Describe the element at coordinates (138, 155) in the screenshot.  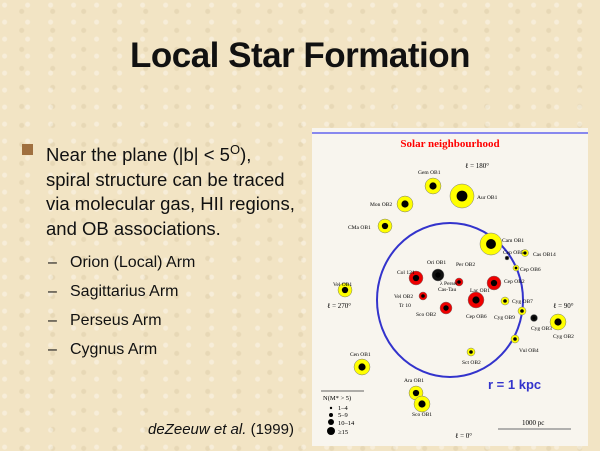
I see `bullet-line1: Near the plane (|b| < 5` at that location.